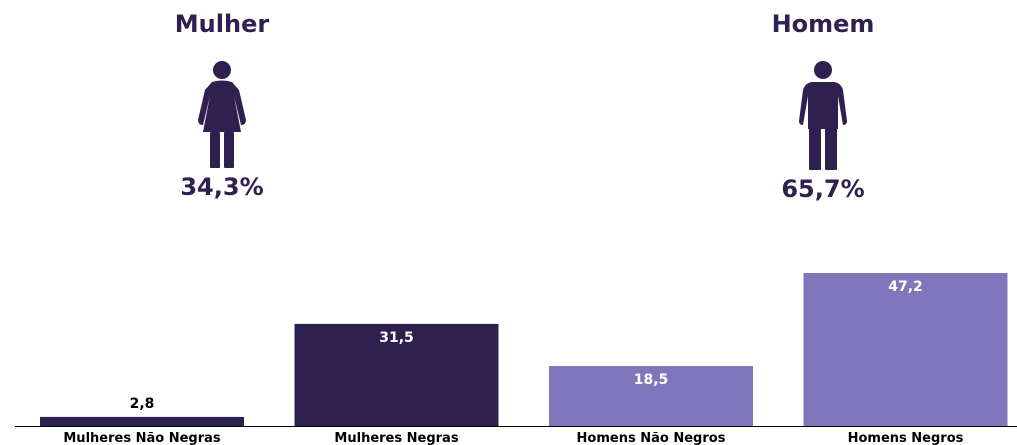 This screenshot has height=445, width=1017. What do you see at coordinates (823, 24) in the screenshot?
I see `summary-man-title: Homem` at bounding box center [823, 24].